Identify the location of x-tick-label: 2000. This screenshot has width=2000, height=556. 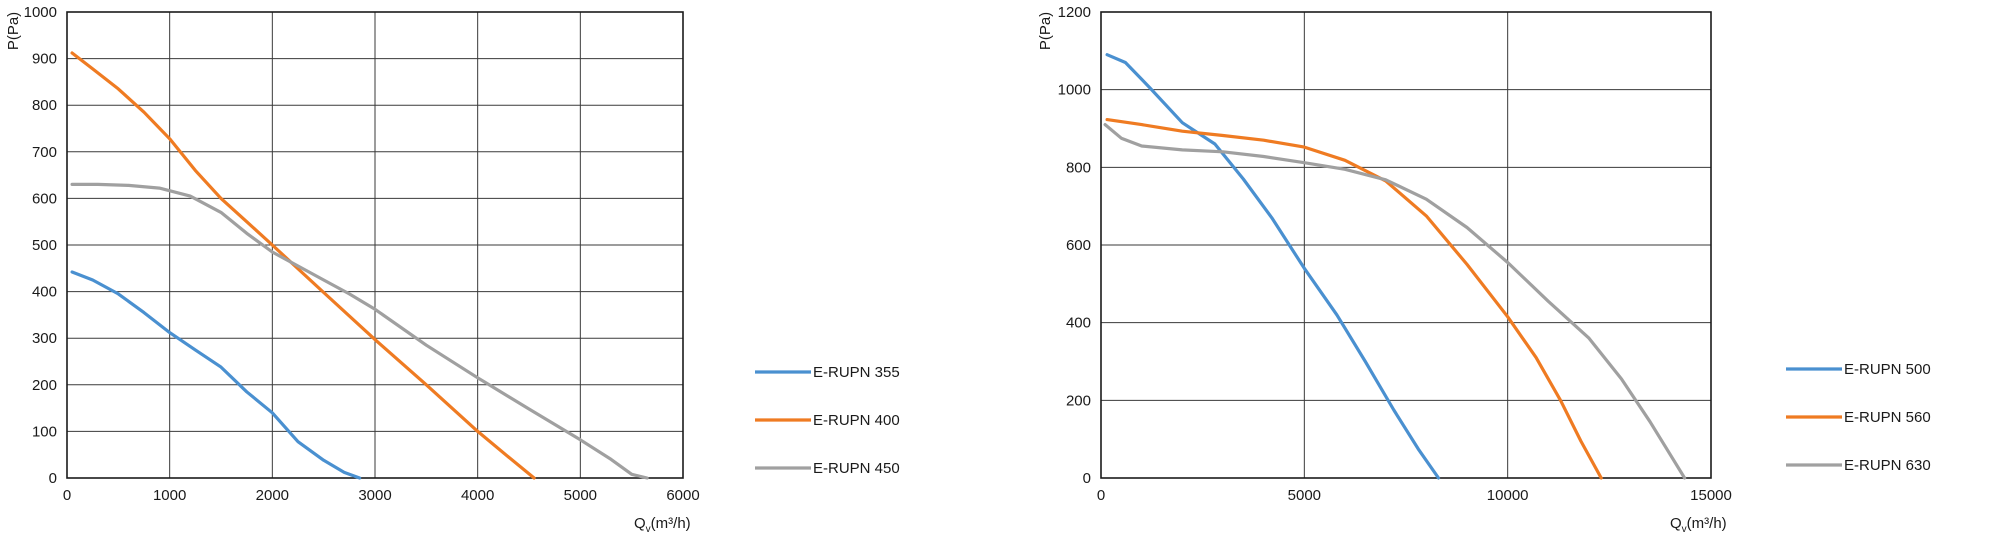
(272, 495).